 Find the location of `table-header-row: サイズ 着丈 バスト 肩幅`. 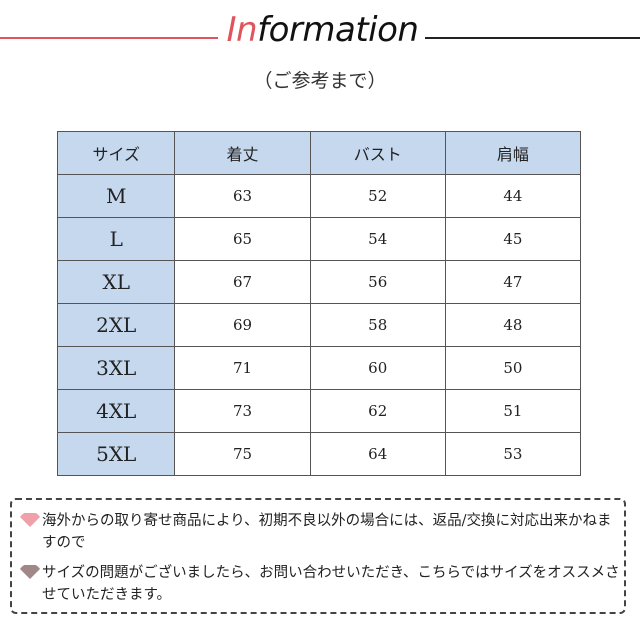

table-header-row: サイズ 着丈 バスト 肩幅 is located at coordinates (319, 153).